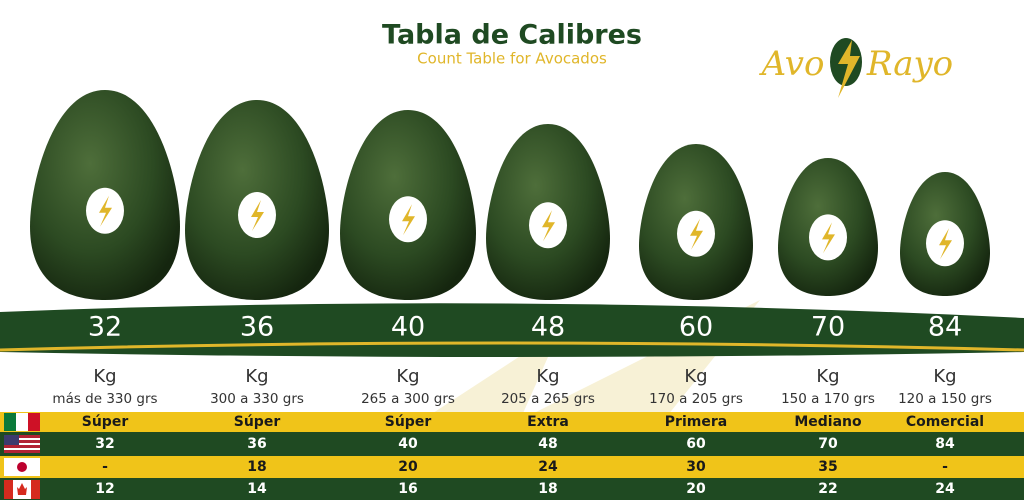  Describe the element at coordinates (256, 444) in the screenshot. I see `table-cell: 36` at that location.